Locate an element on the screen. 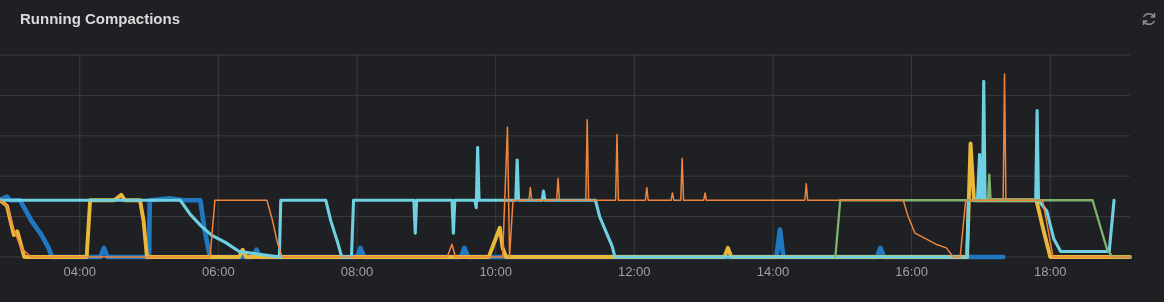 The image size is (1164, 302). x-tick-label: 10:00 is located at coordinates (495, 271).